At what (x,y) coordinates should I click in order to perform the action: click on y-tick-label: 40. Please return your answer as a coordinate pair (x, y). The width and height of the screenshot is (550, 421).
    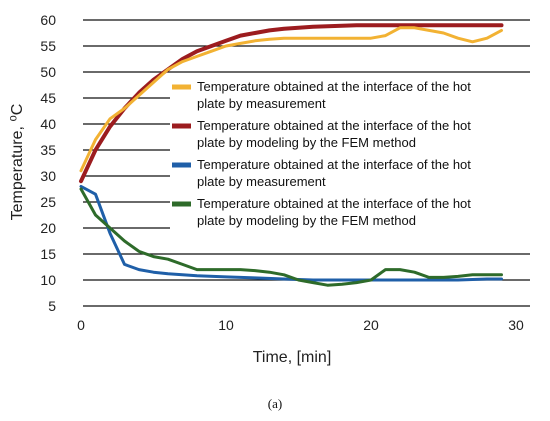
    Looking at the image, I should click on (48, 124).